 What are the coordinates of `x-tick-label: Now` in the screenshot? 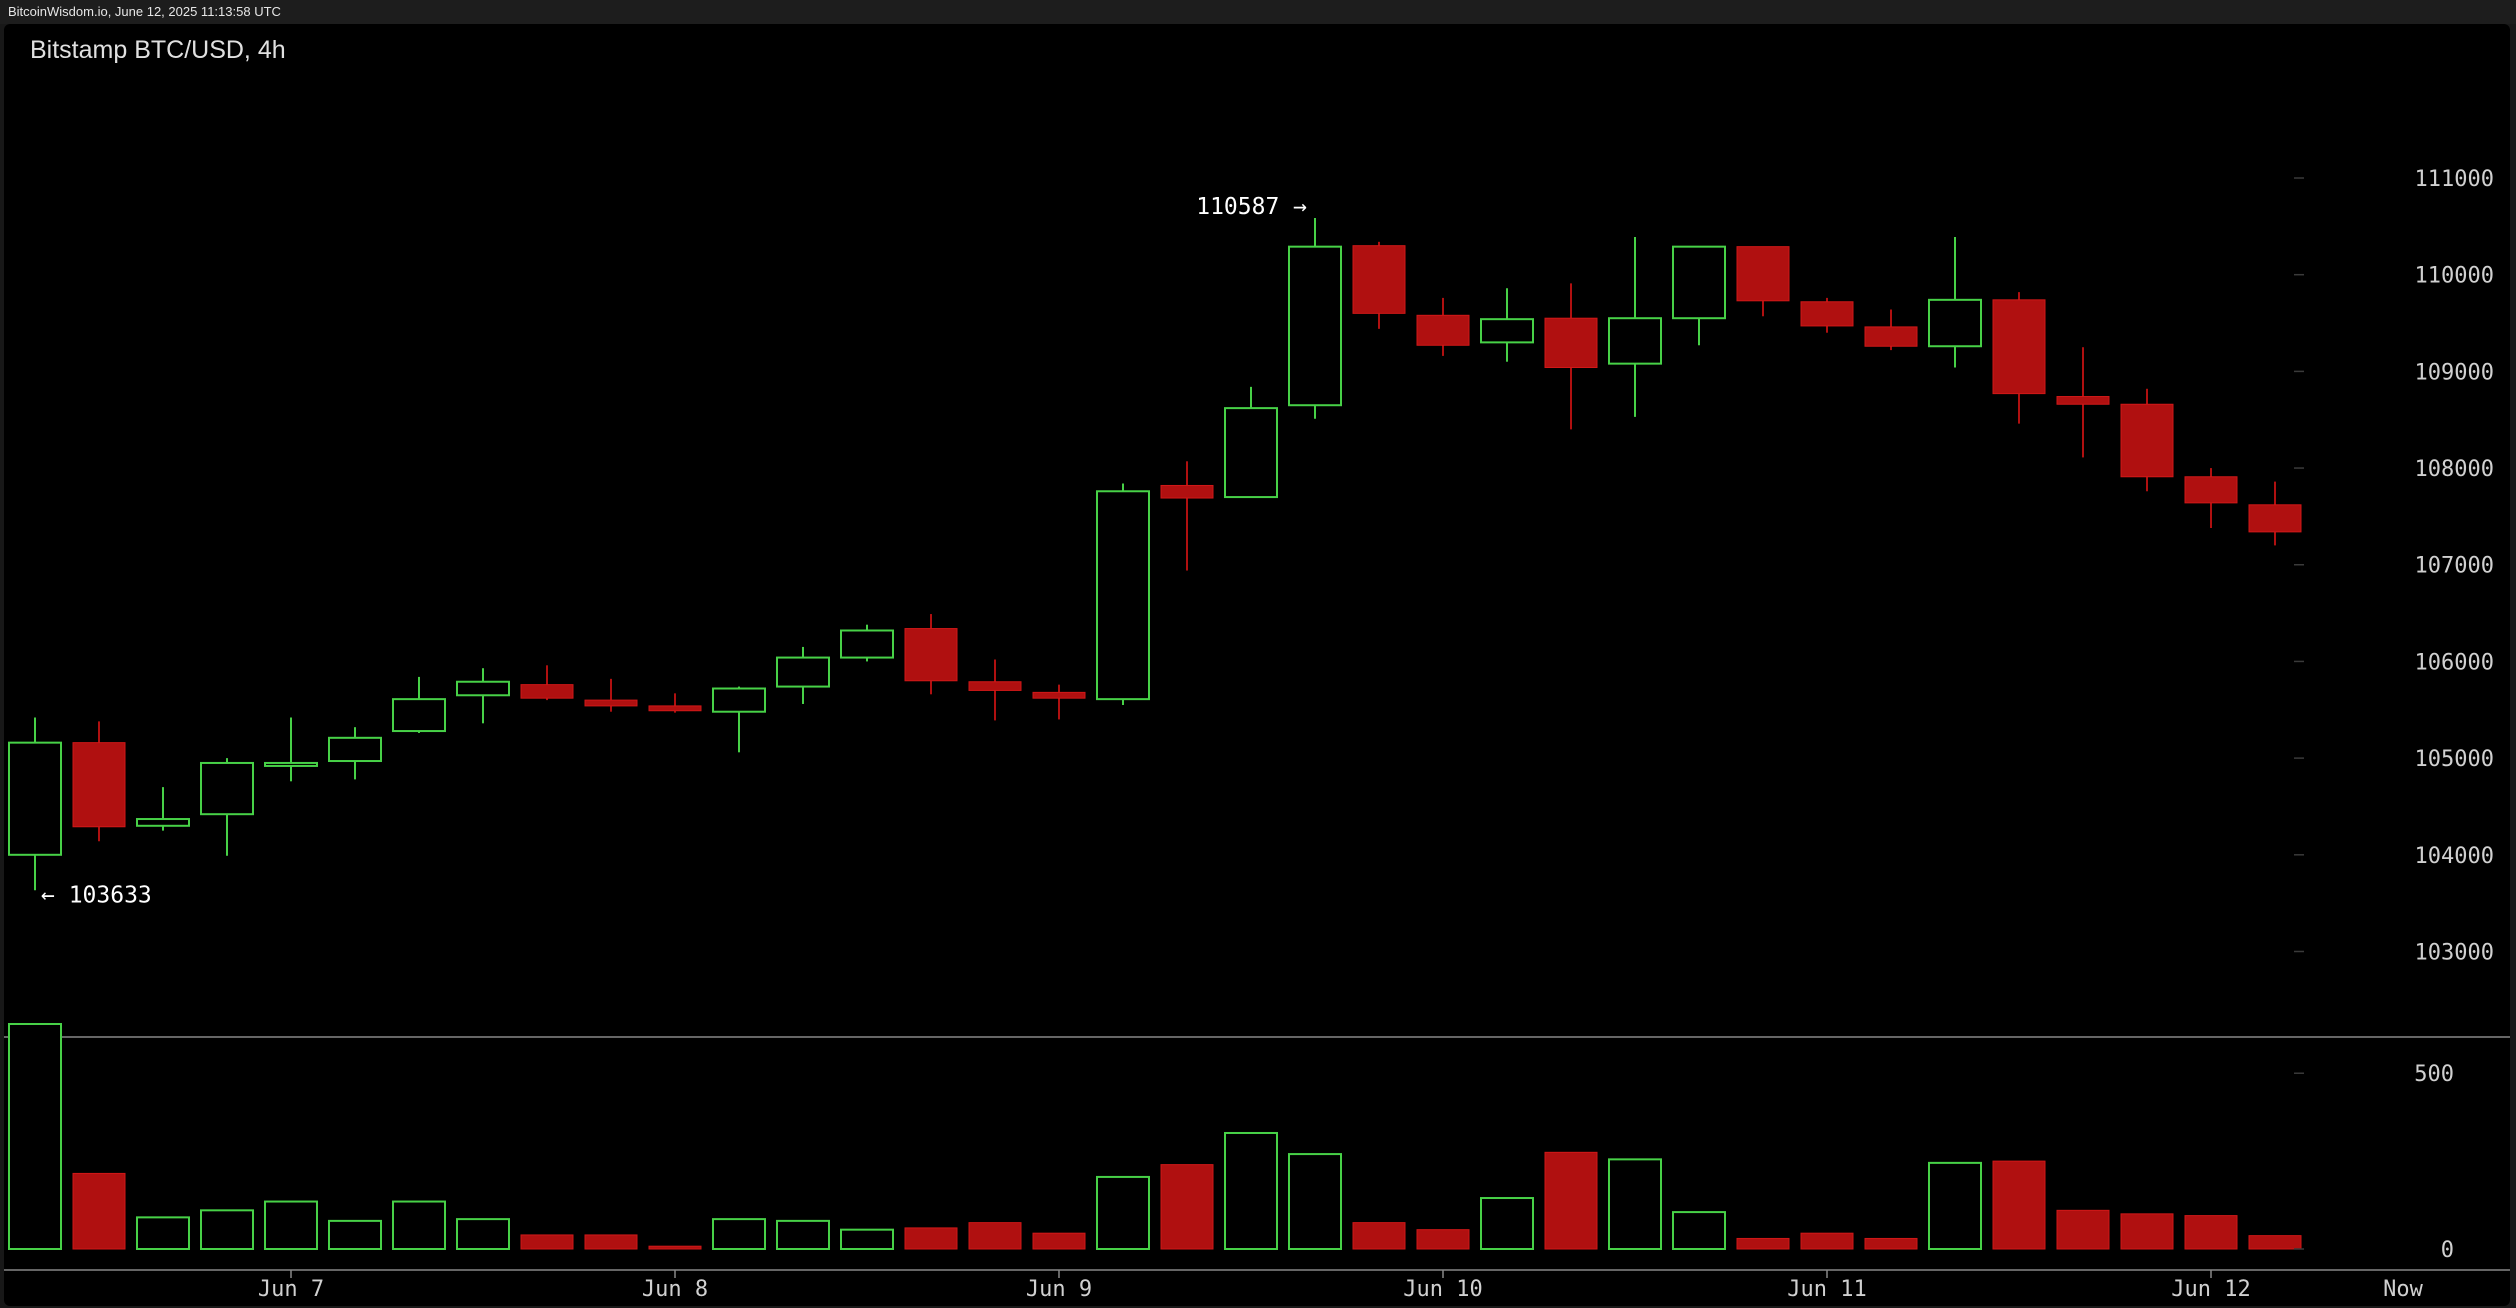 It's located at (2403, 1289).